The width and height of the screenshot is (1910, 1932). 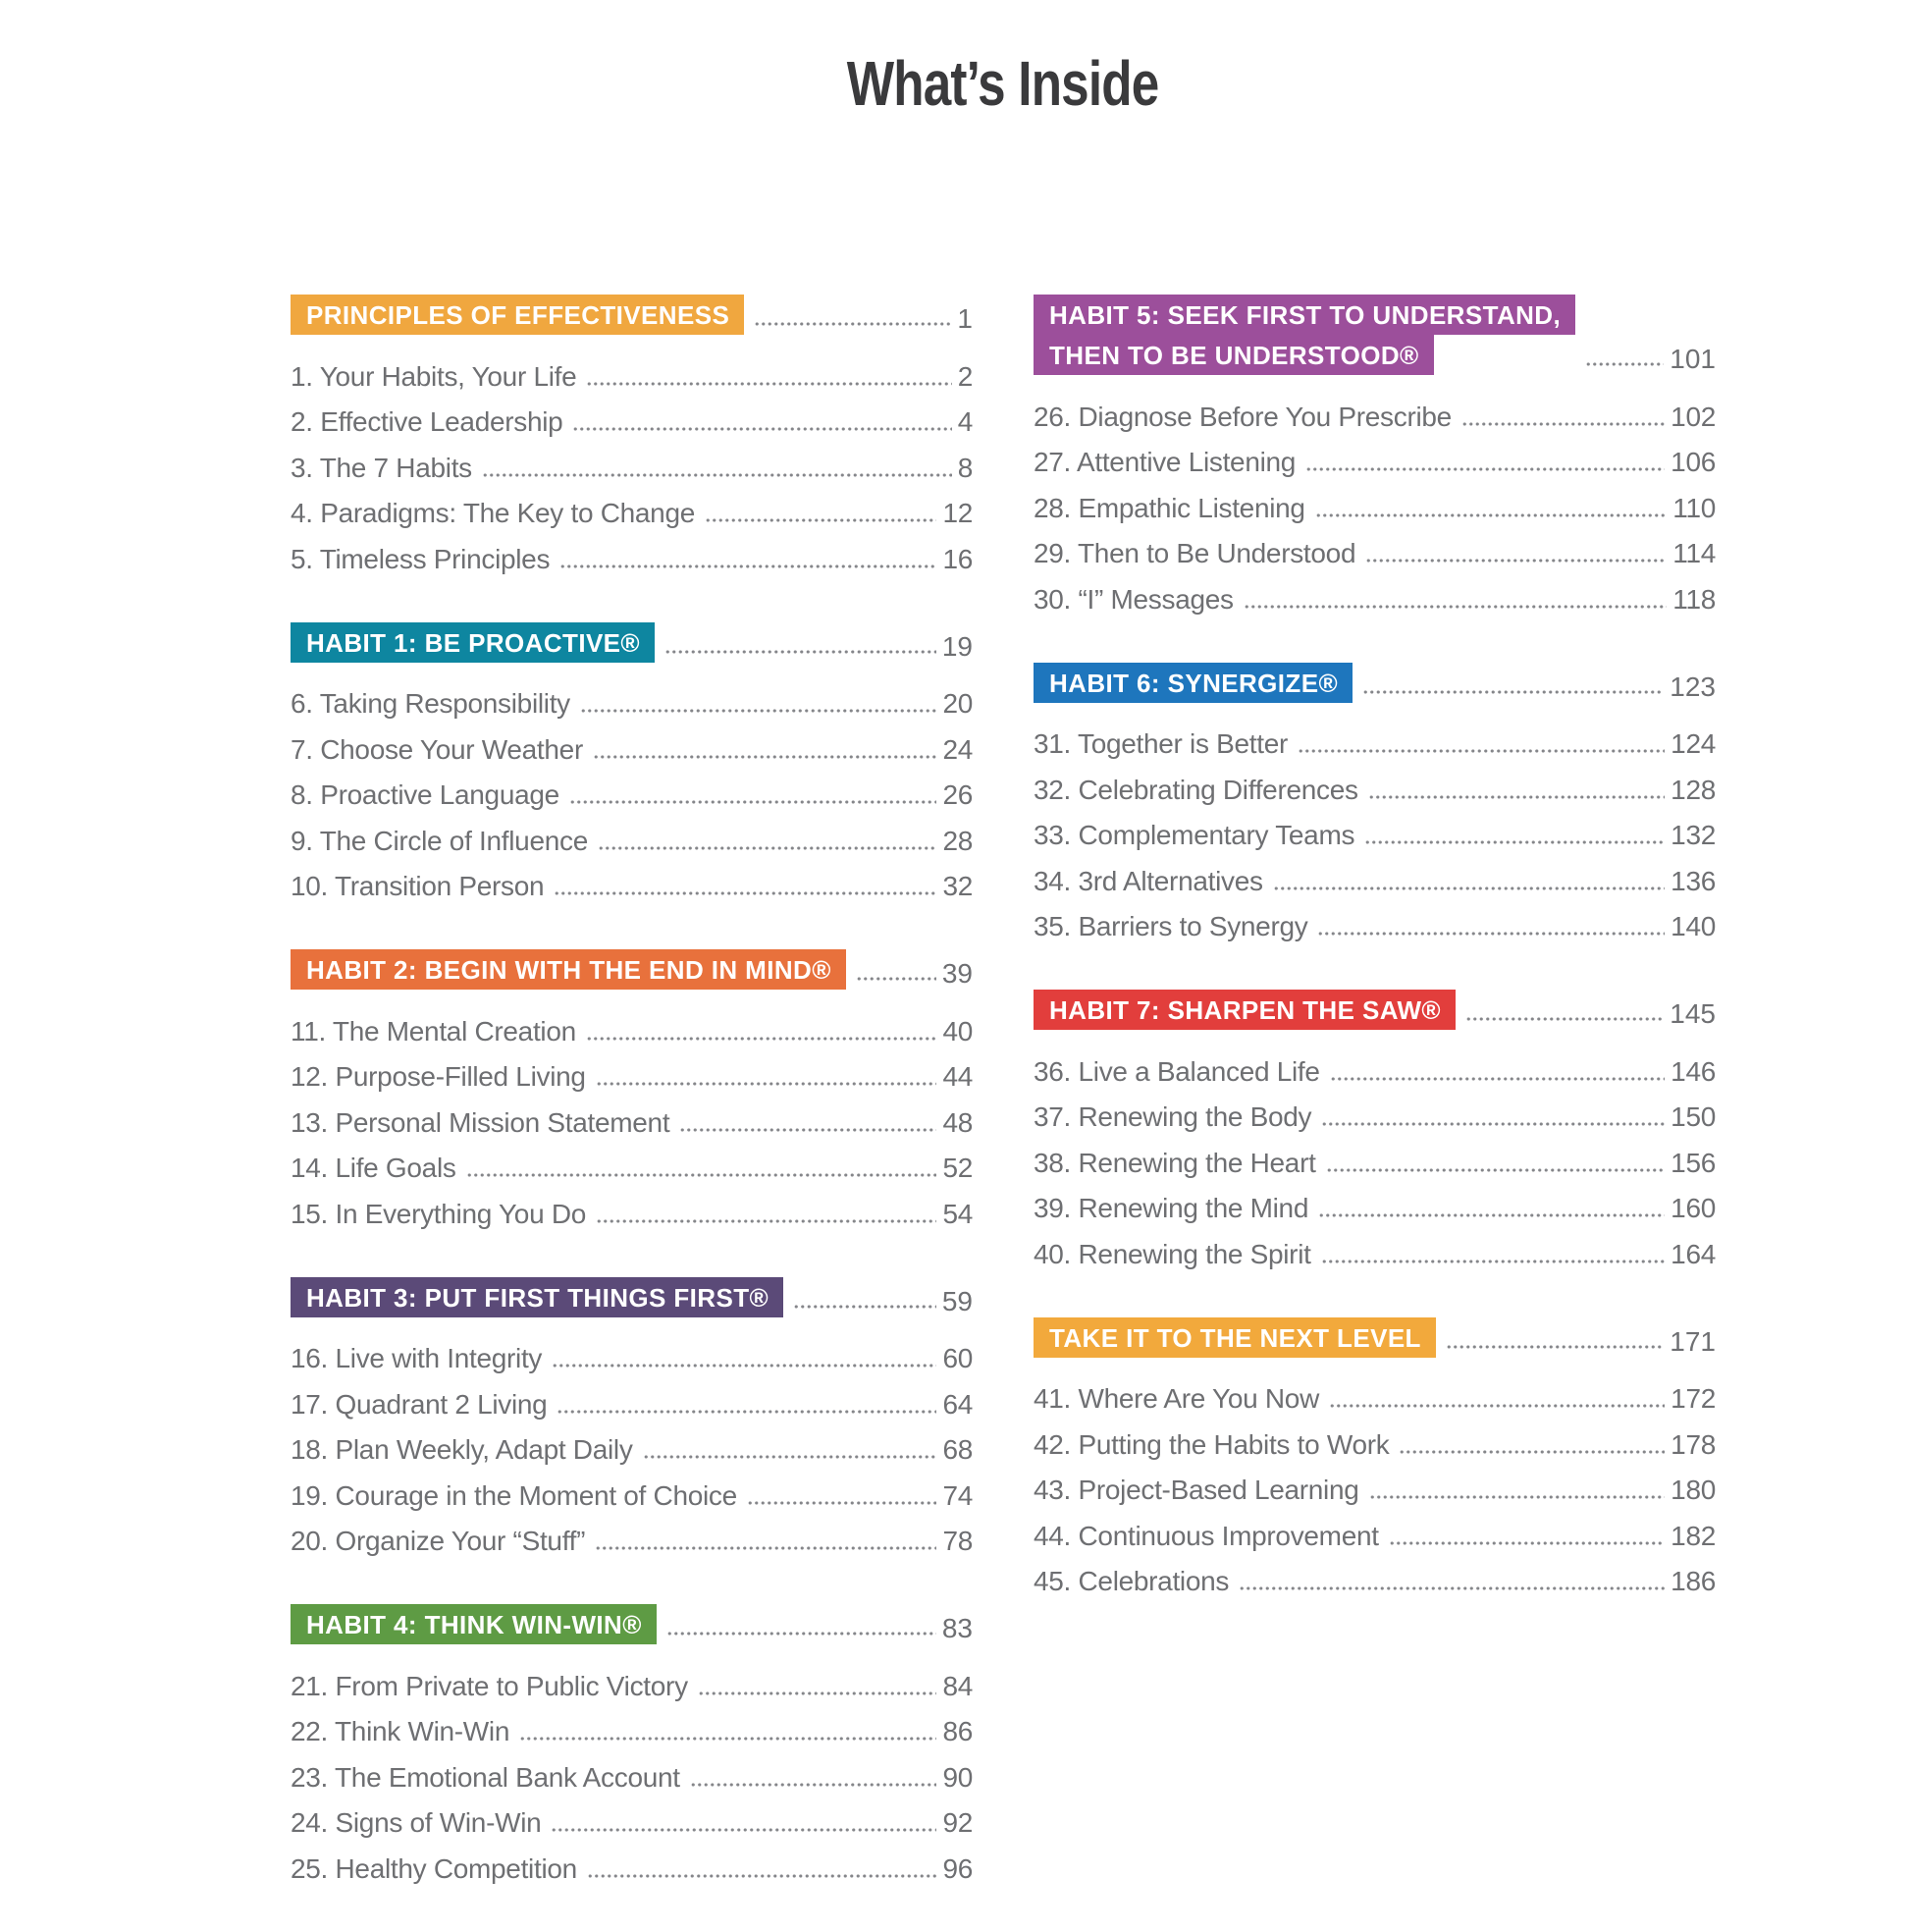 What do you see at coordinates (1375, 682) in the screenshot?
I see `toc-section-header: HABIT 6: SYNERGIZE® 123` at bounding box center [1375, 682].